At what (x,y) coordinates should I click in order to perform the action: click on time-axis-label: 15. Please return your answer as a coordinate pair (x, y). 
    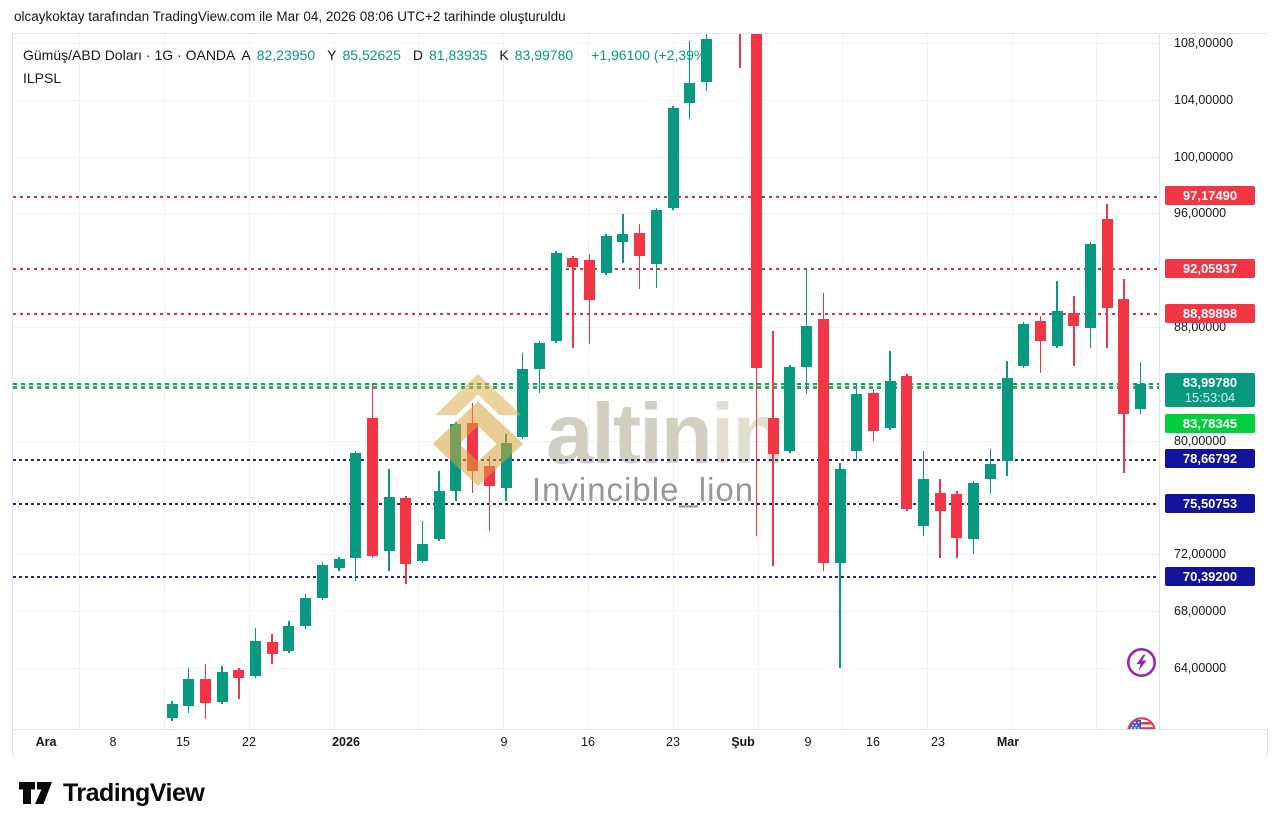
    Looking at the image, I should click on (183, 742).